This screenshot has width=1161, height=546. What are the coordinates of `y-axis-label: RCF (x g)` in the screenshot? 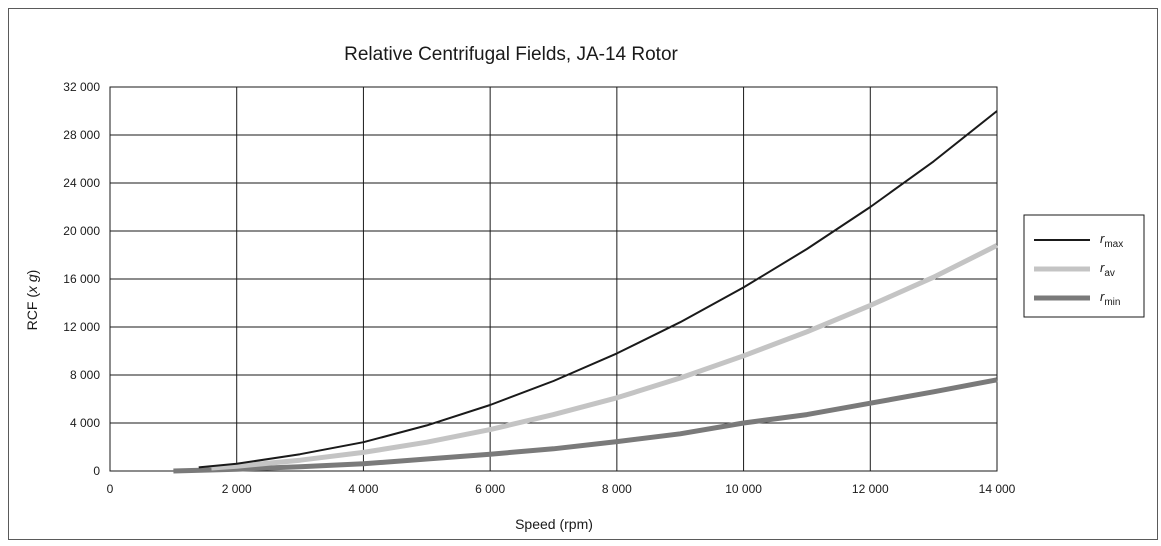 It's located at (32, 300).